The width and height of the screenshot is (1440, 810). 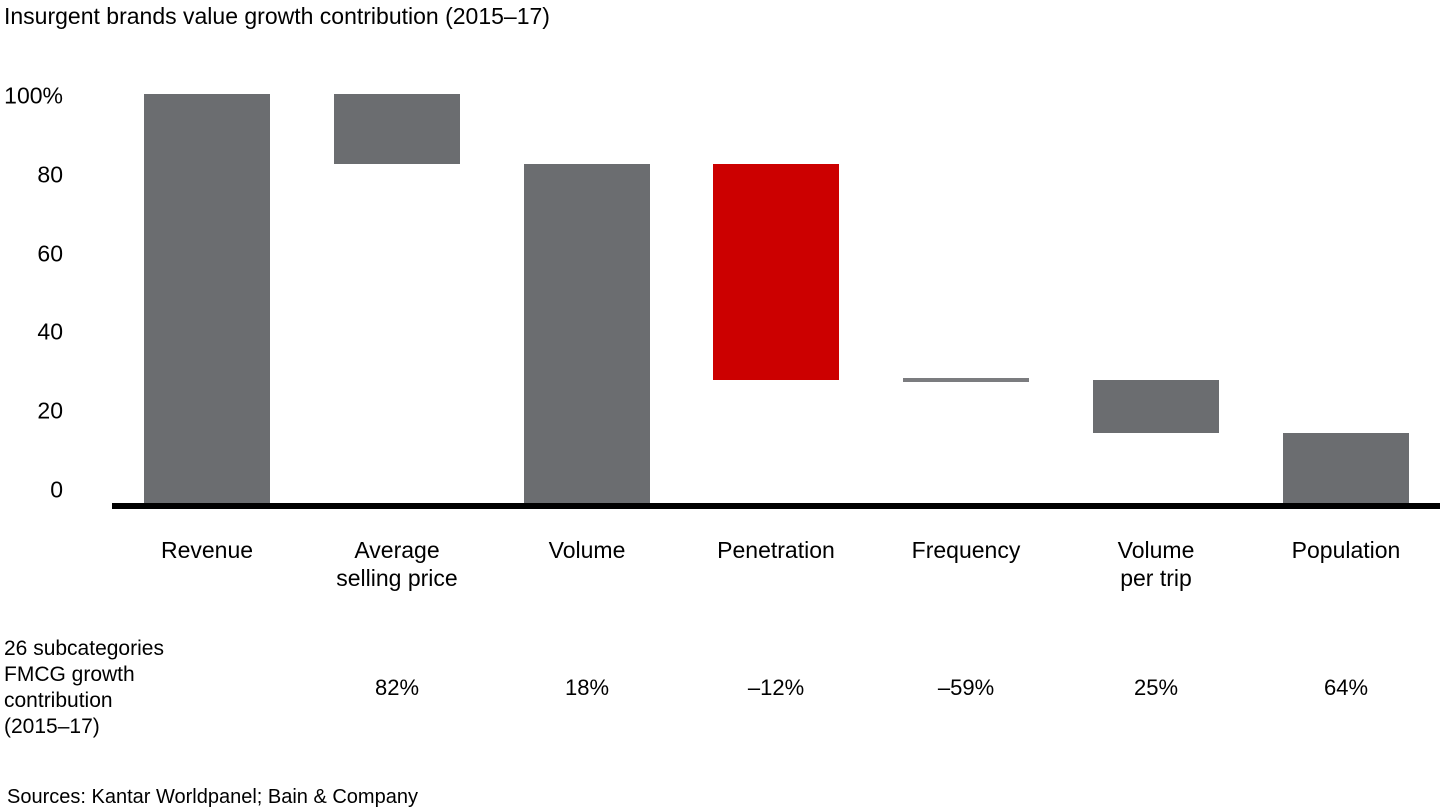 I want to click on category-label-line: per trip, so click(x=1156, y=578).